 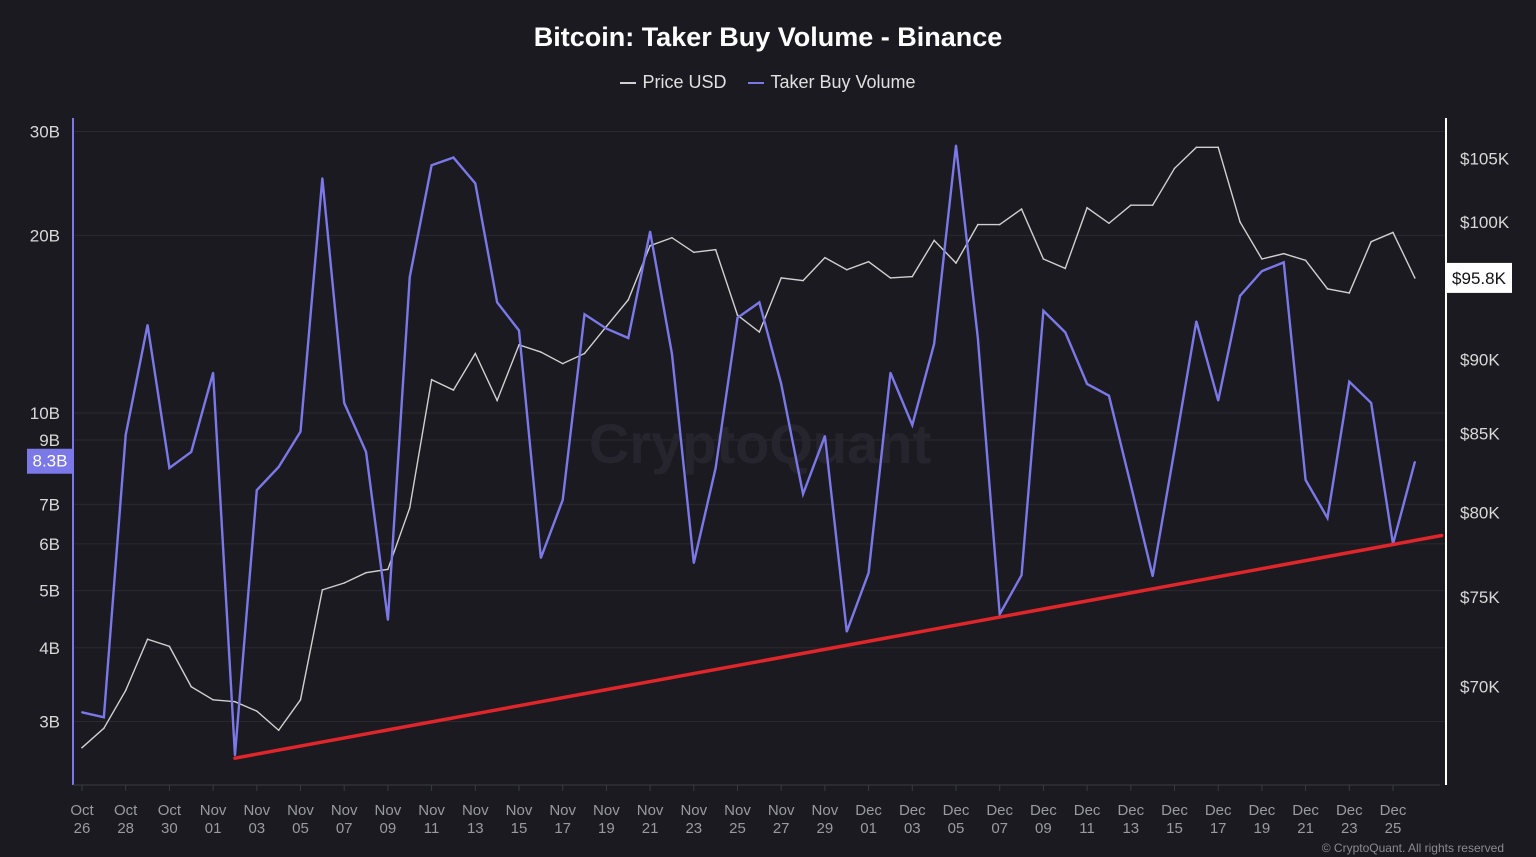 What do you see at coordinates (344, 819) in the screenshot?
I see `x-tick-label: Nov 07` at bounding box center [344, 819].